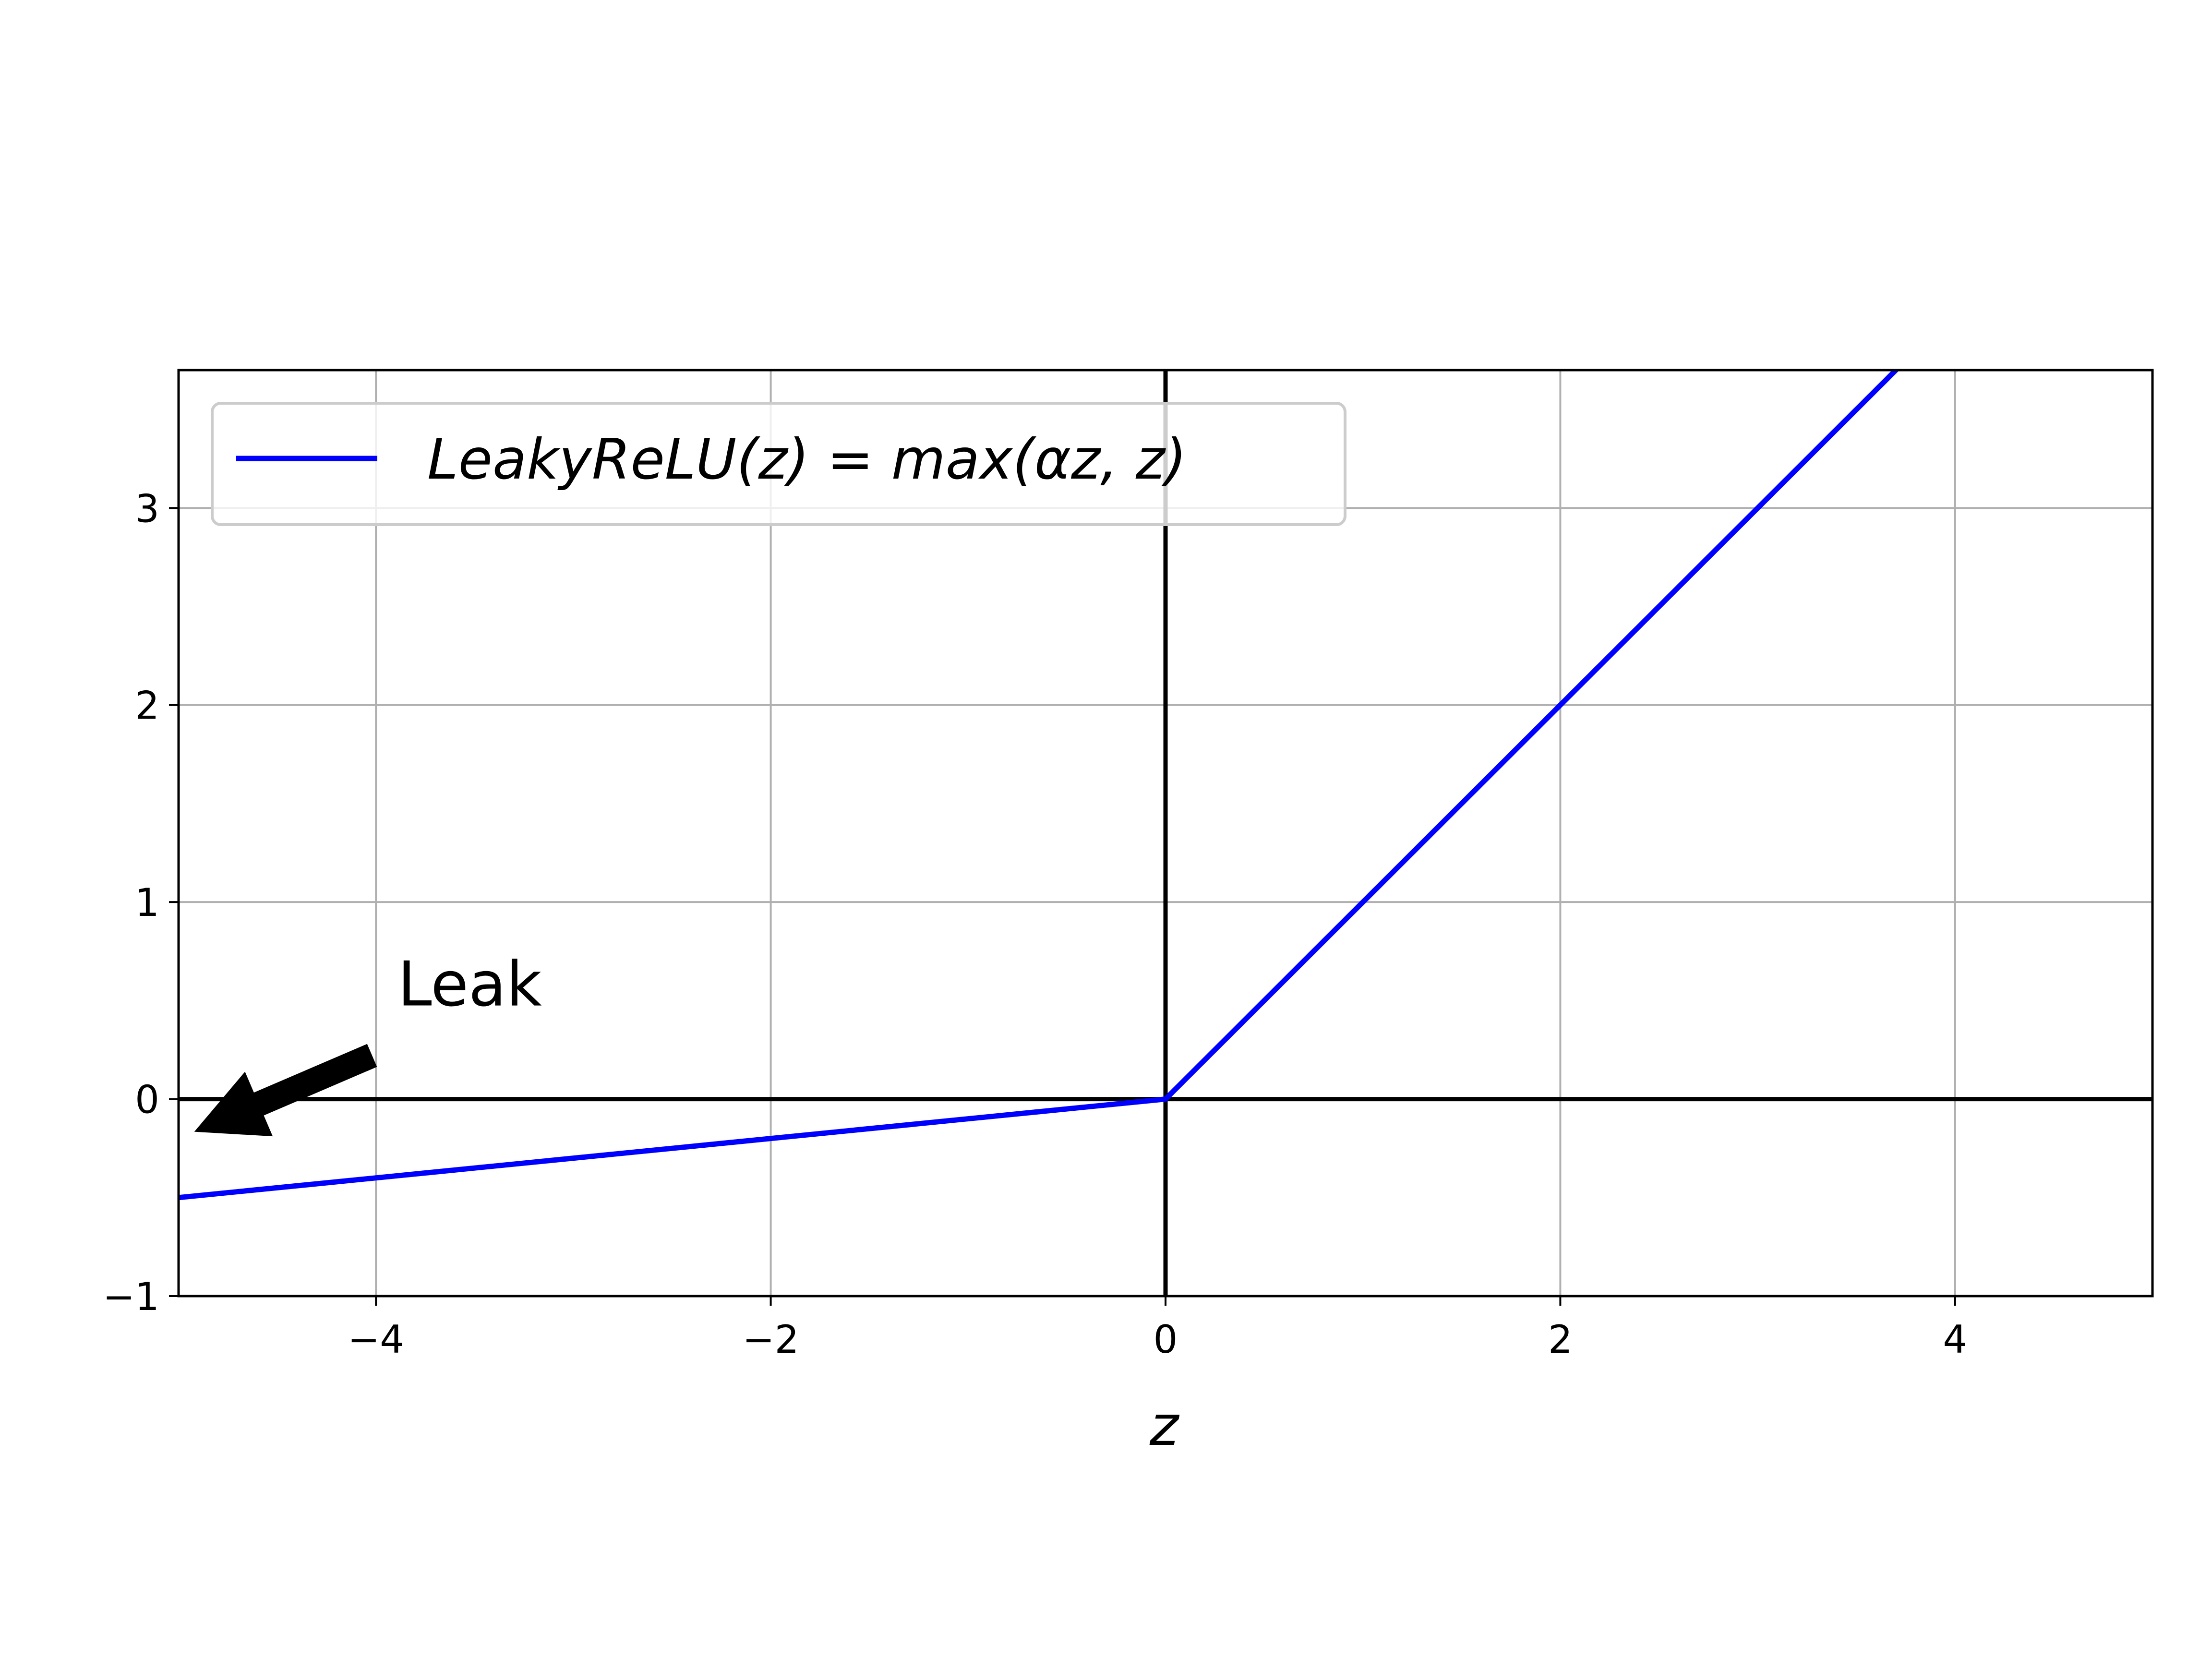 This screenshot has width=2212, height=1659. I want to click on x-tick-label: −4, so click(376, 1339).